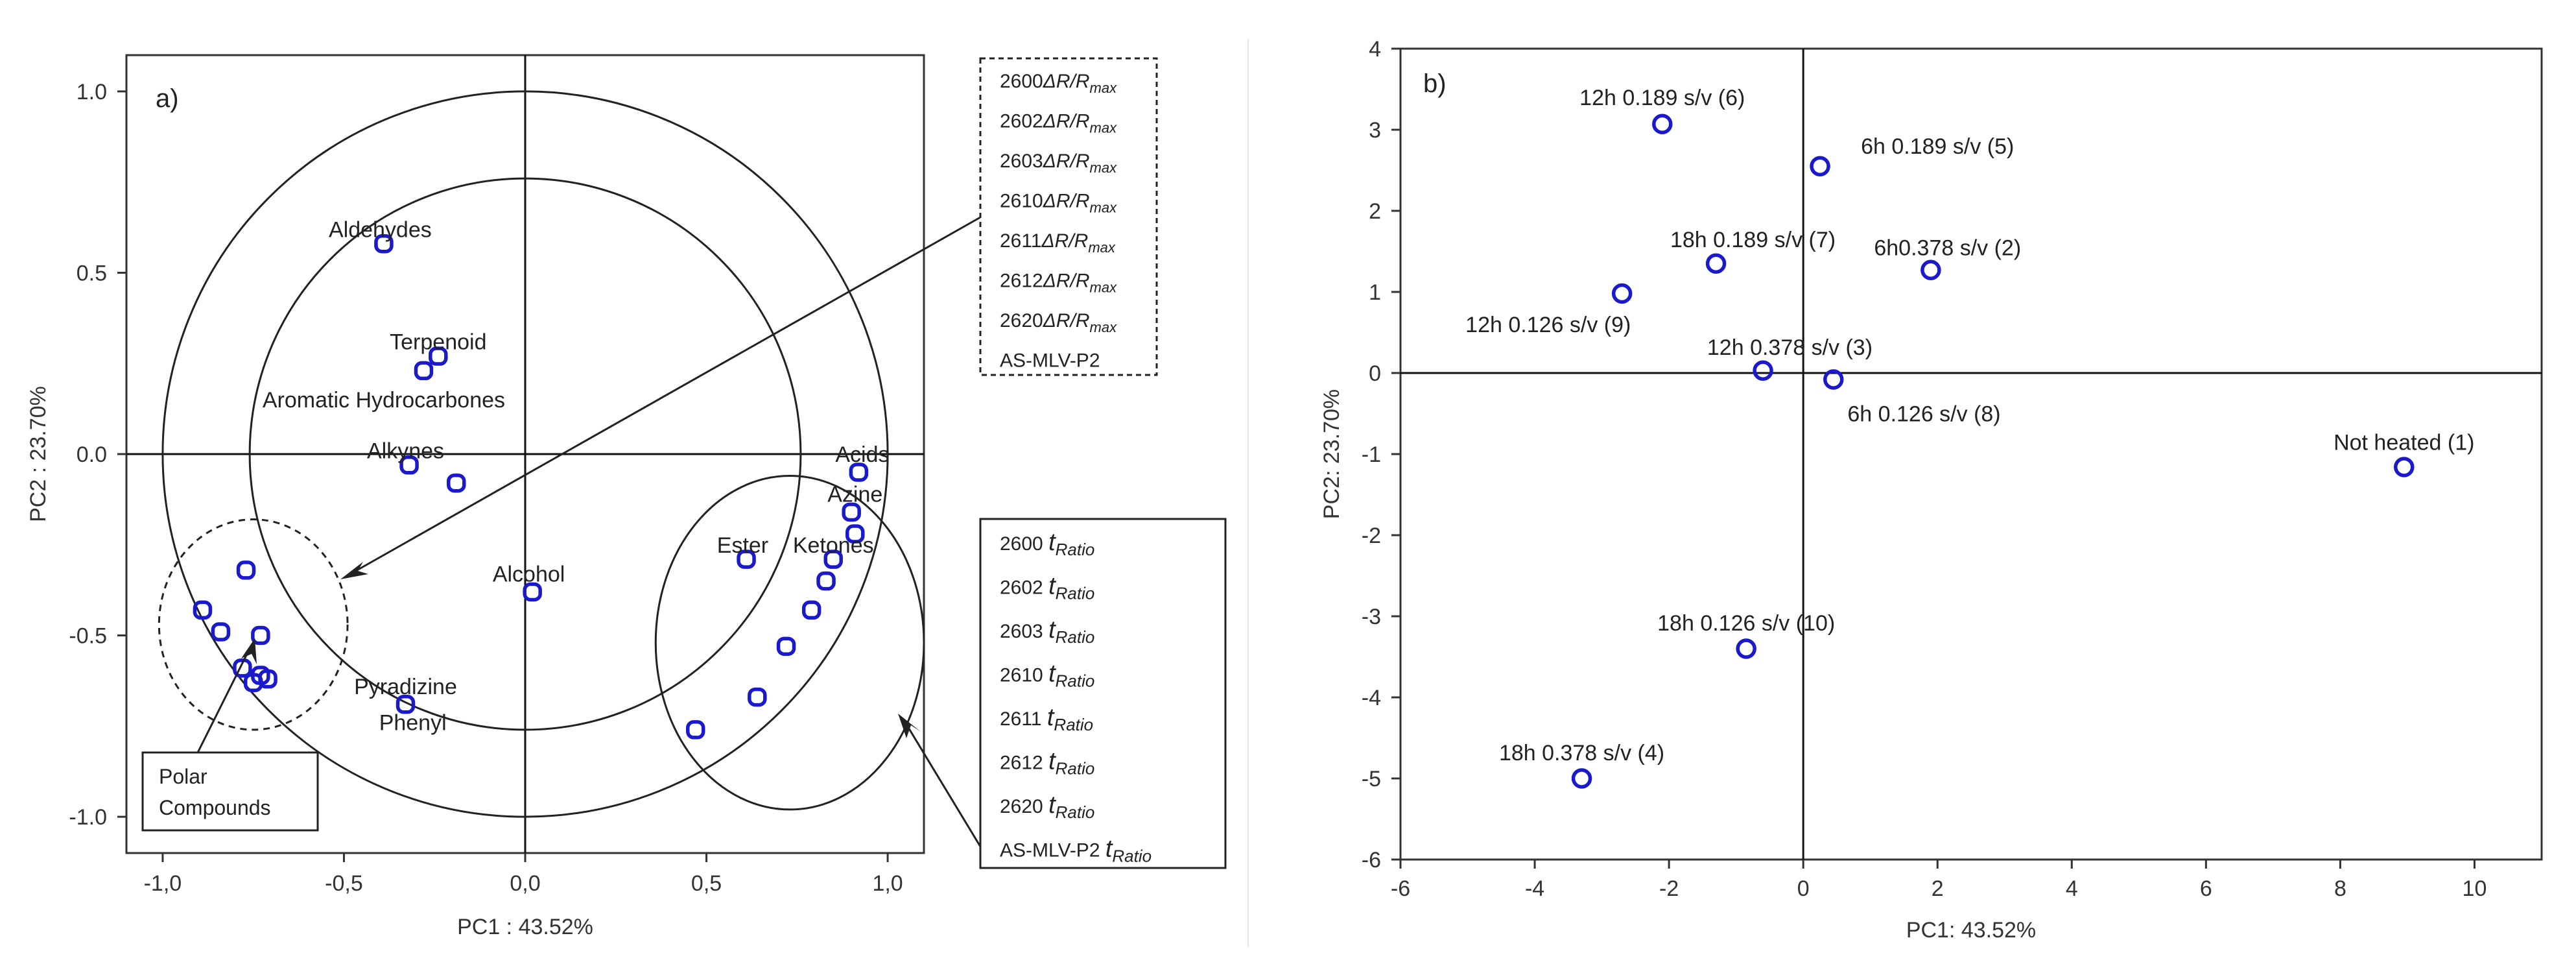  I want to click on legend-tratio-item-name: AS-MLV-P2, so click(1052, 851).